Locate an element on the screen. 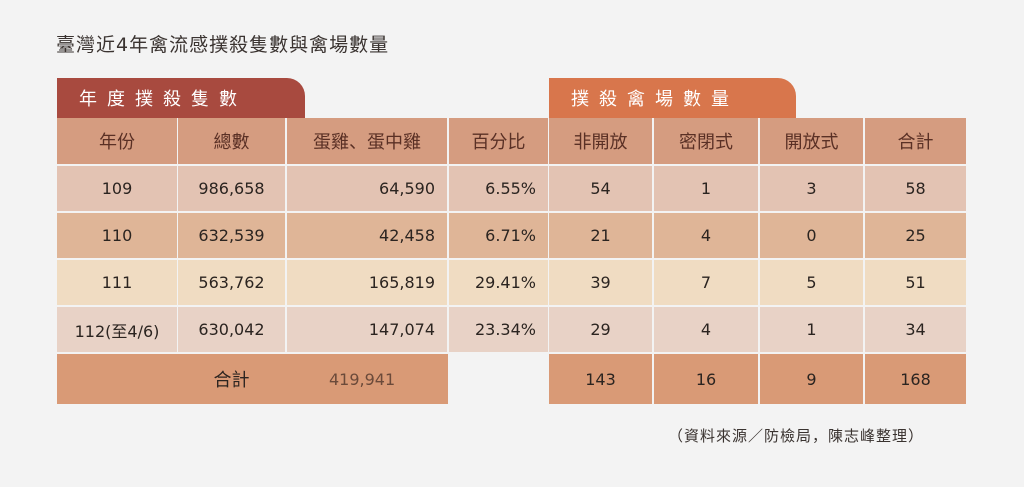 This screenshot has height=487, width=1024. total-row-left is located at coordinates (252, 379).